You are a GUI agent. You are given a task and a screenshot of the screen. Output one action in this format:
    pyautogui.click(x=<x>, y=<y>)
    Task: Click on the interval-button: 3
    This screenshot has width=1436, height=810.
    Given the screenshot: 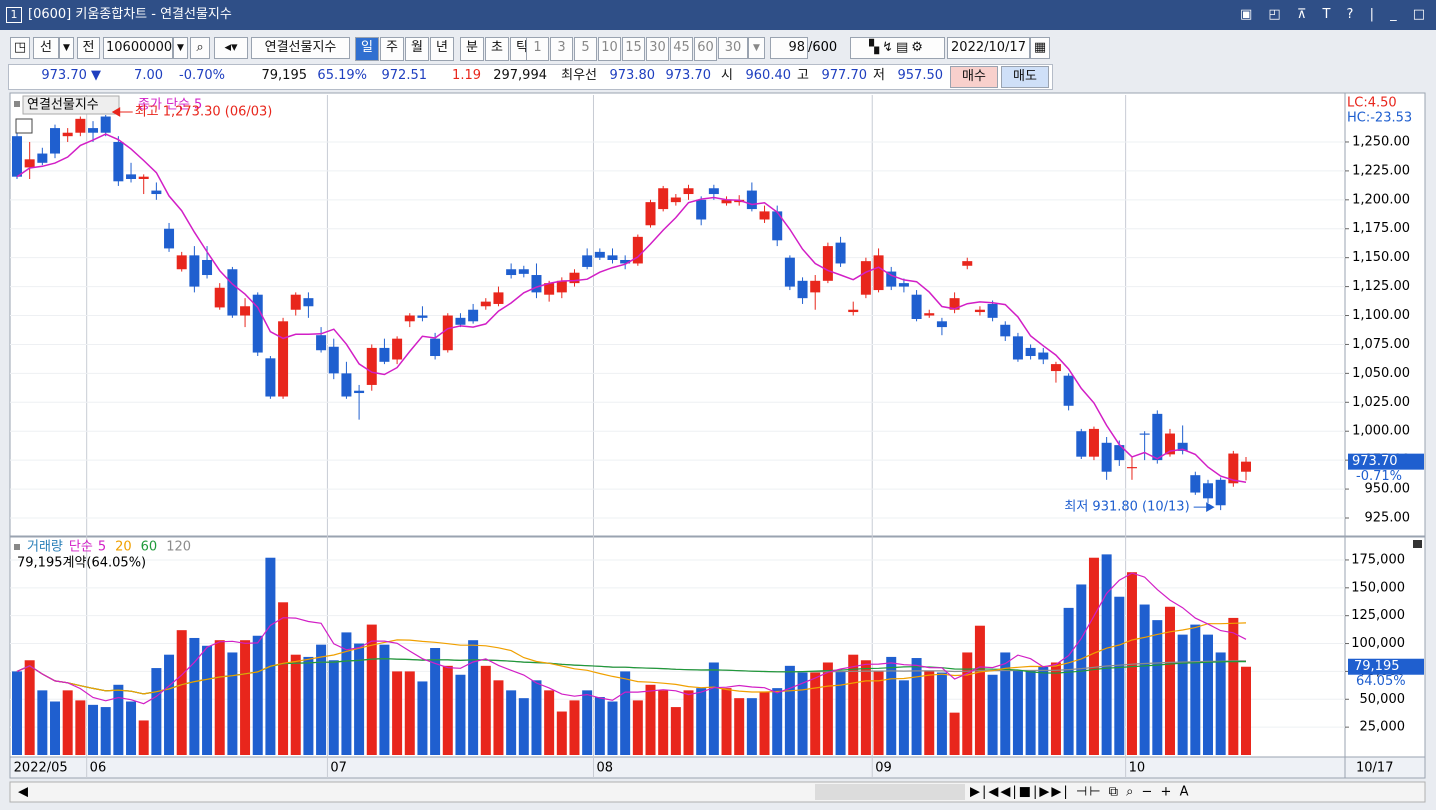 What is the action you would take?
    pyautogui.click(x=561, y=49)
    